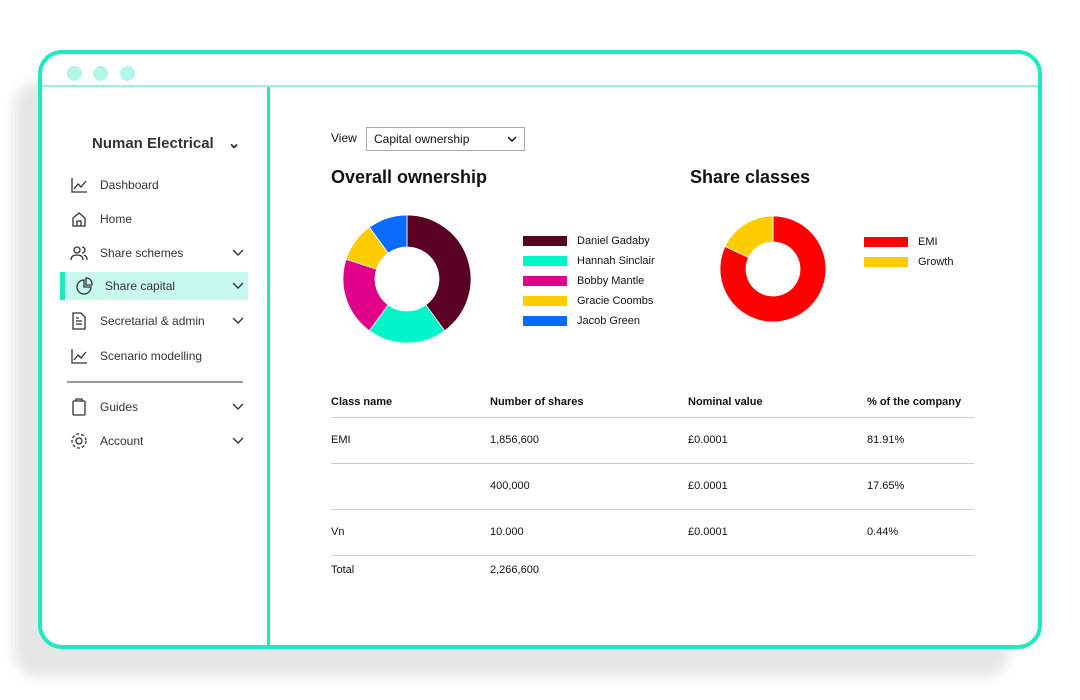  Describe the element at coordinates (410, 402) in the screenshot. I see `column-header: Class name` at that location.